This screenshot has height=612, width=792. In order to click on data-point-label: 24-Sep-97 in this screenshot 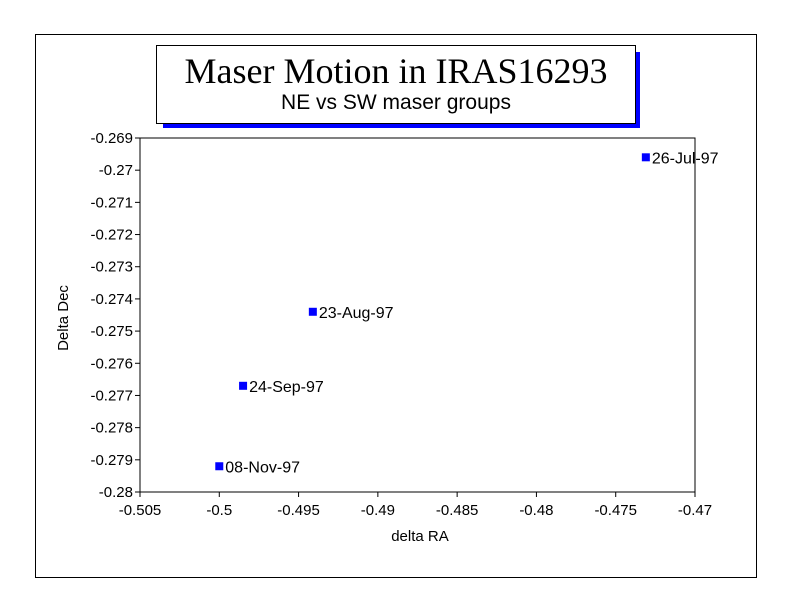, I will do `click(286, 387)`.